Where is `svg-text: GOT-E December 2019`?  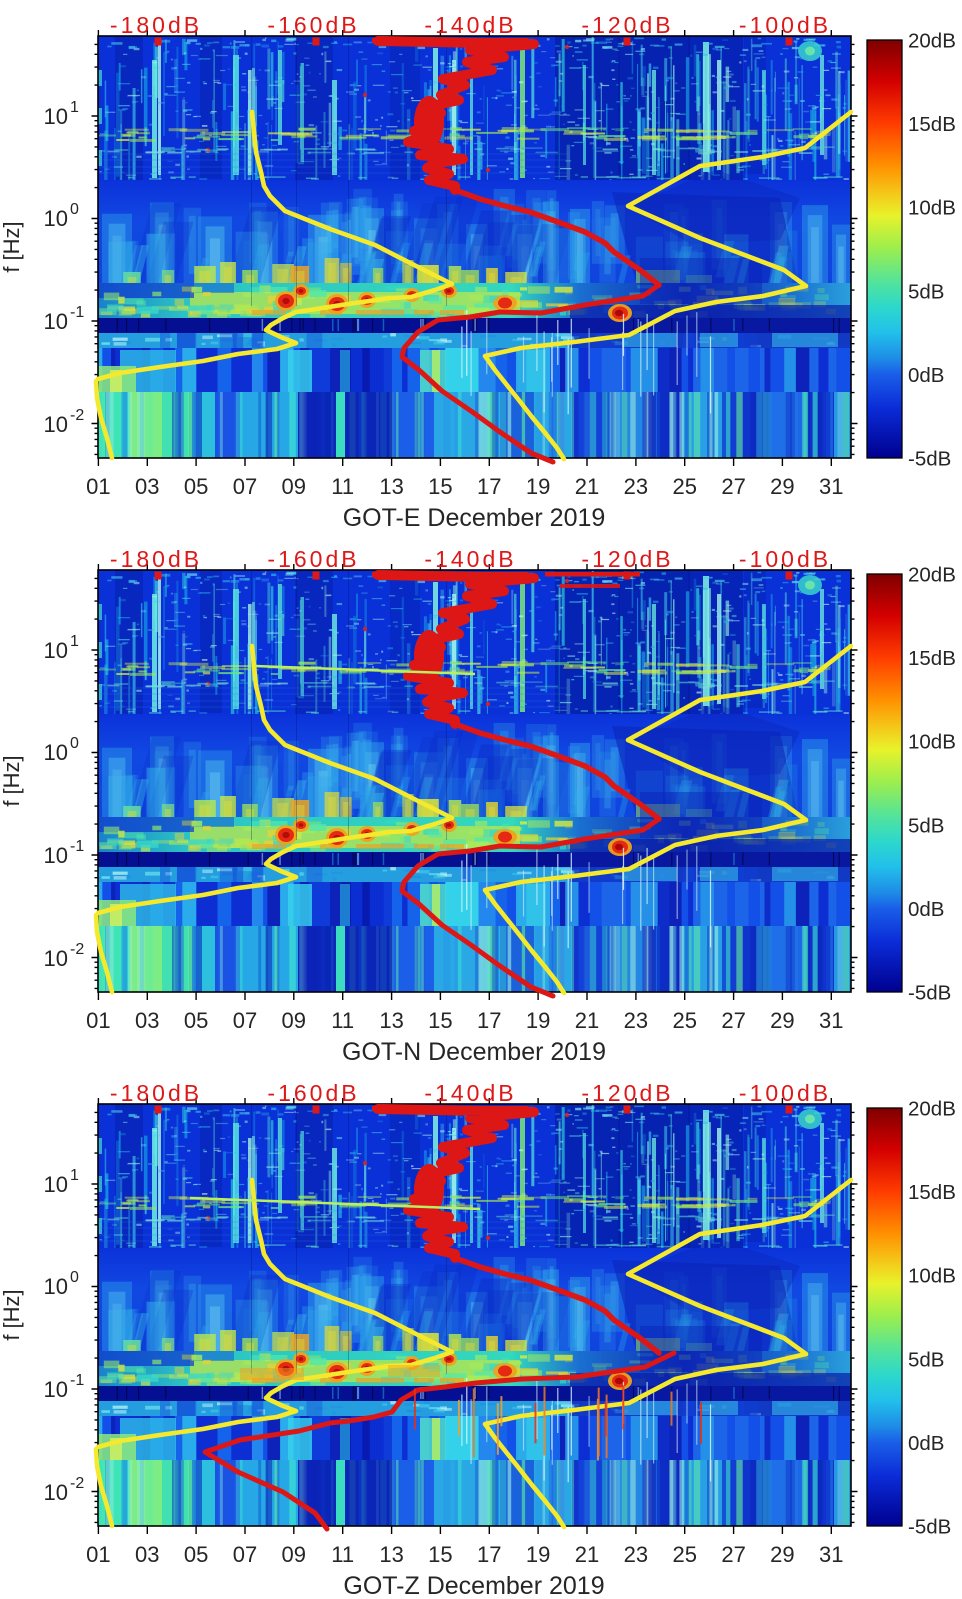
svg-text: GOT-E December 2019 is located at coordinates (474, 518).